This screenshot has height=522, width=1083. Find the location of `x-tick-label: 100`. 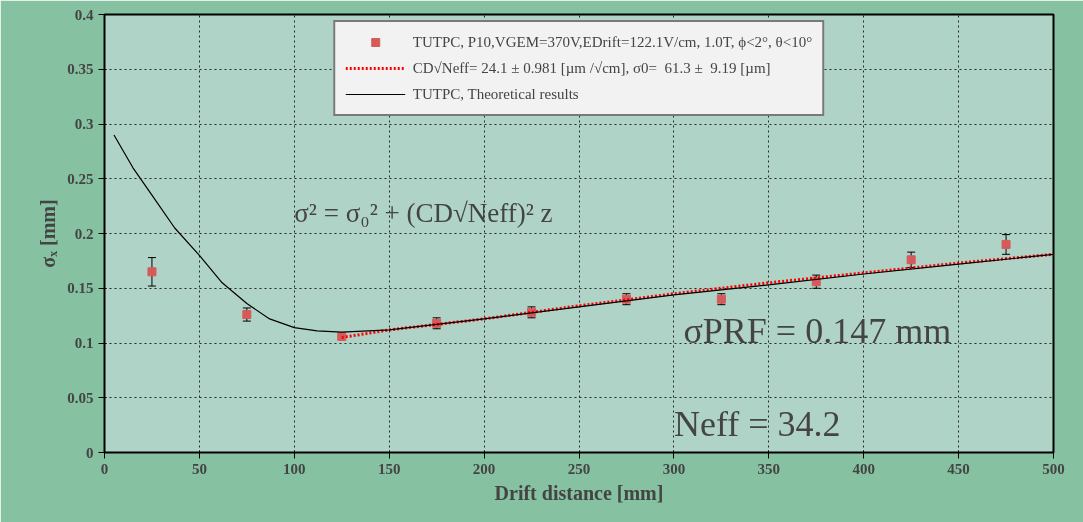

x-tick-label: 100 is located at coordinates (294, 468).